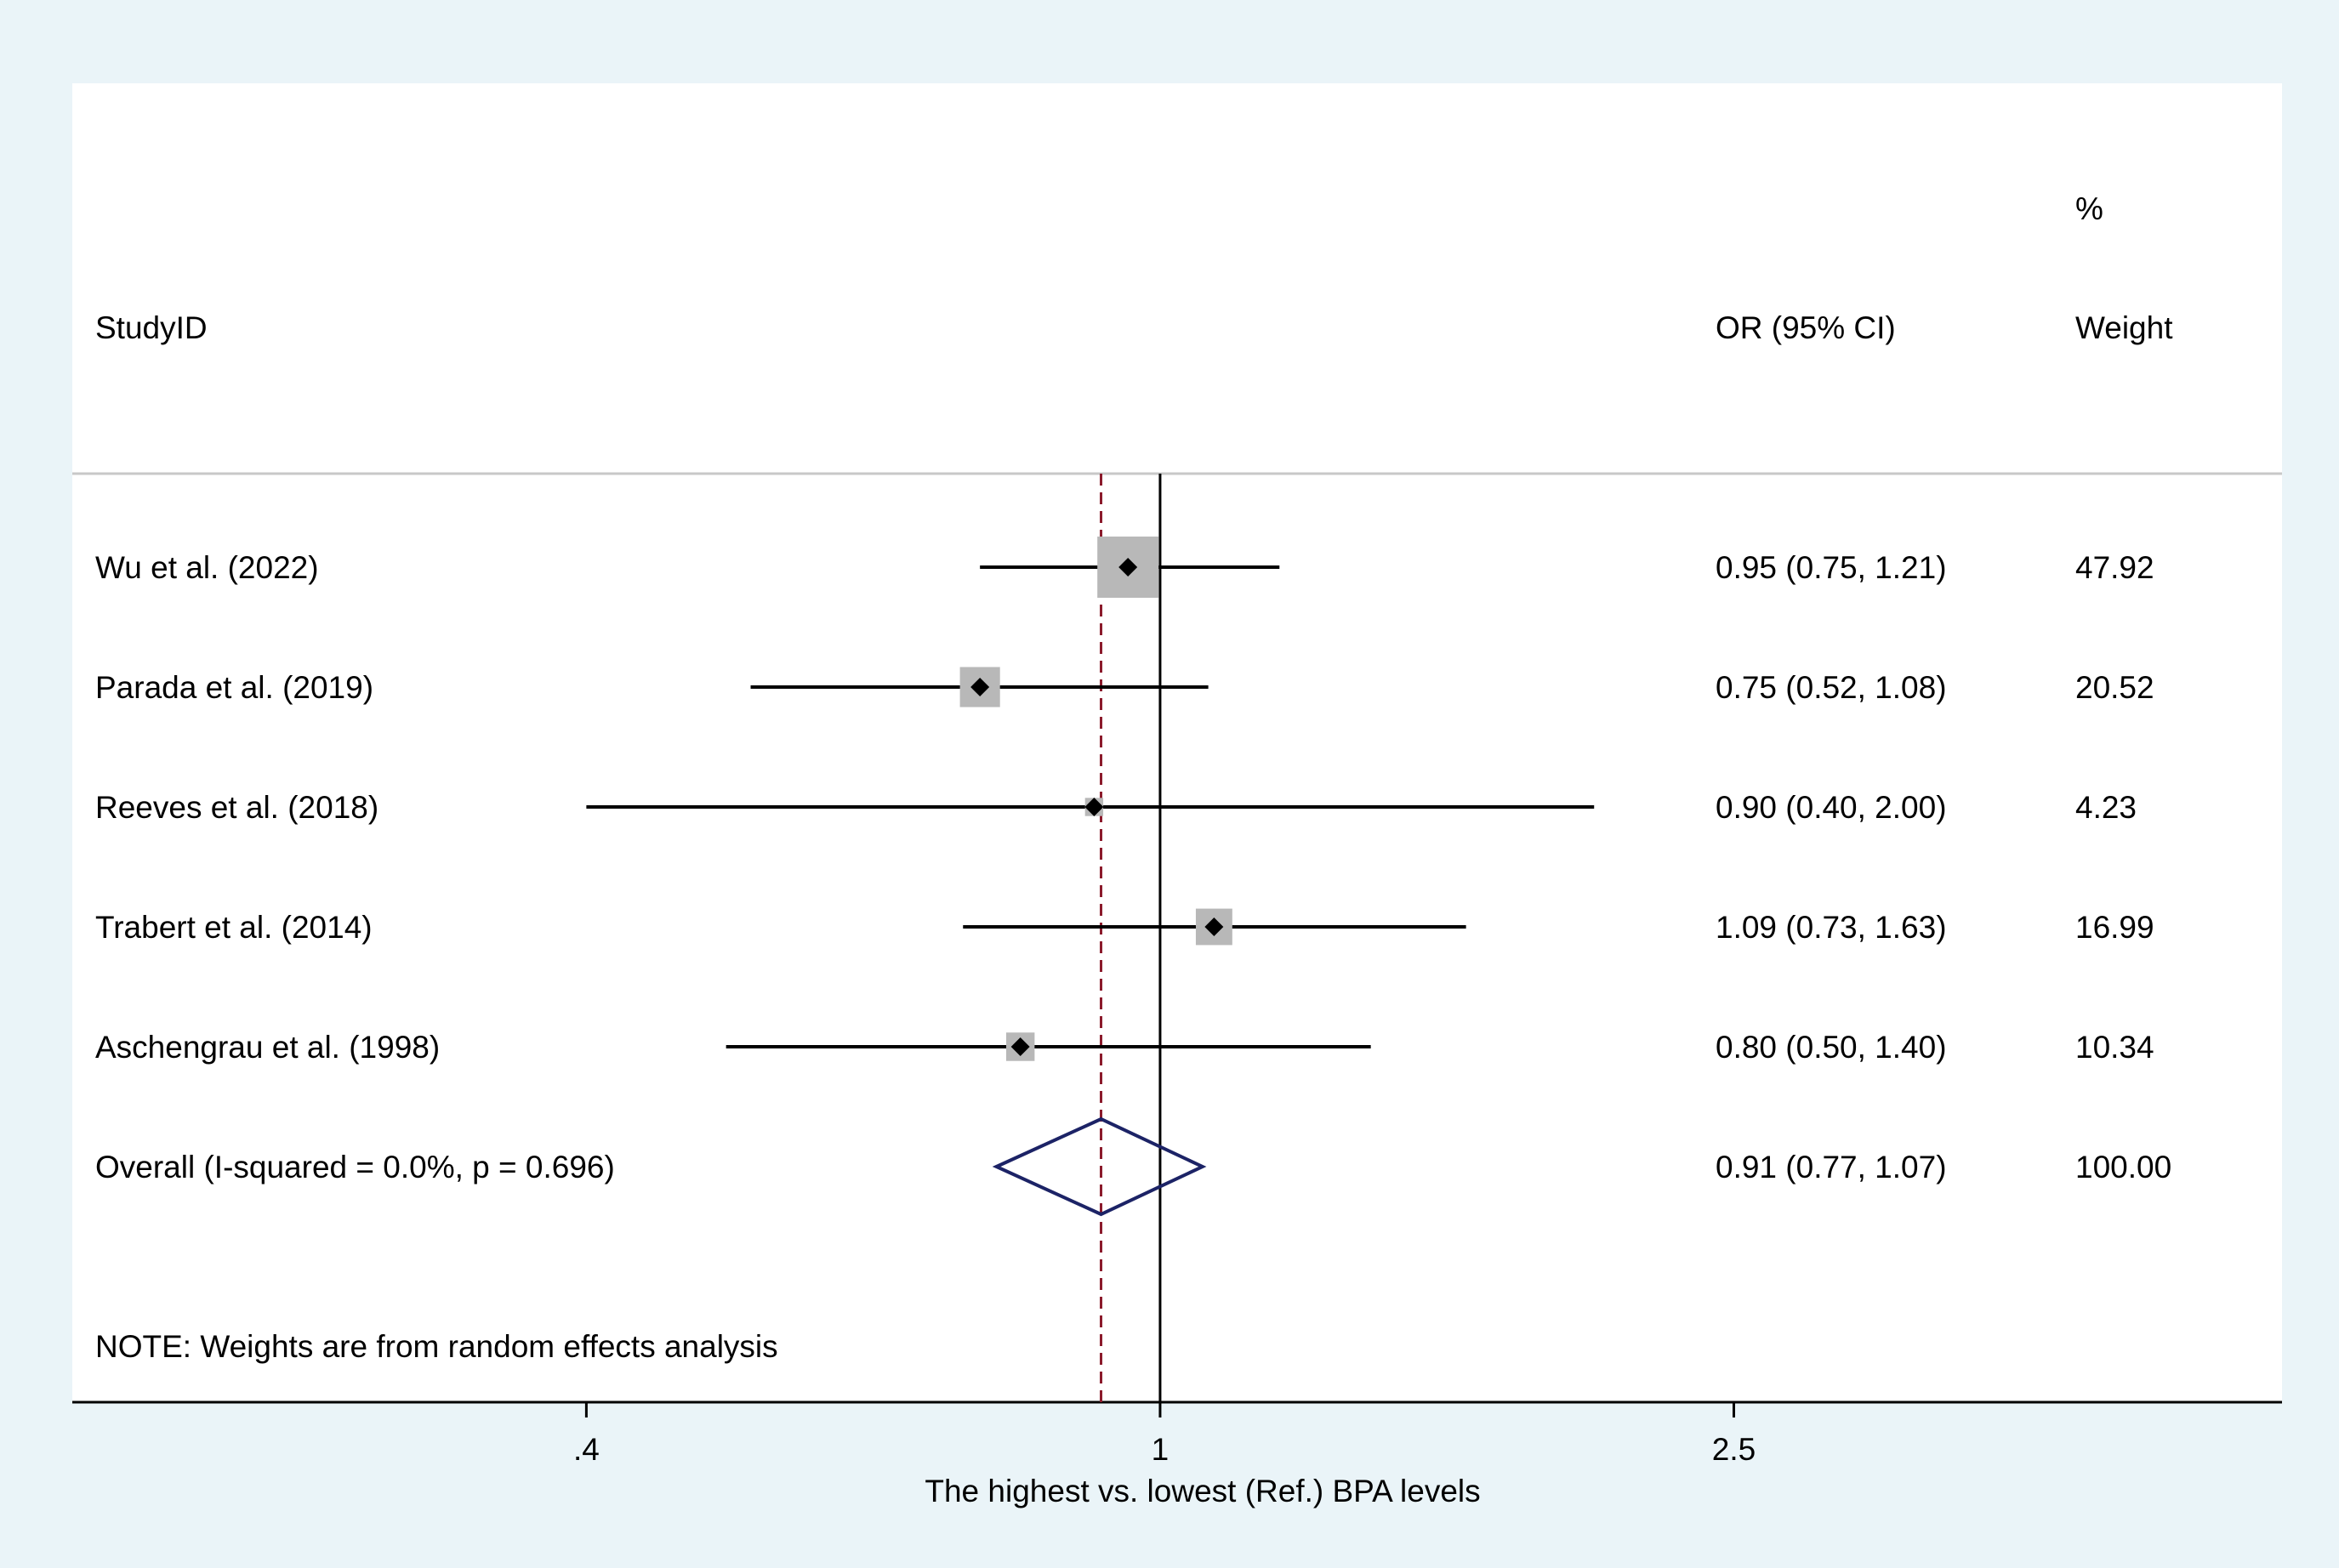 The image size is (2339, 1568). Describe the element at coordinates (1831, 567) in the screenshot. I see `study-or-ci: 0.95 (0.75, 1.21)` at that location.